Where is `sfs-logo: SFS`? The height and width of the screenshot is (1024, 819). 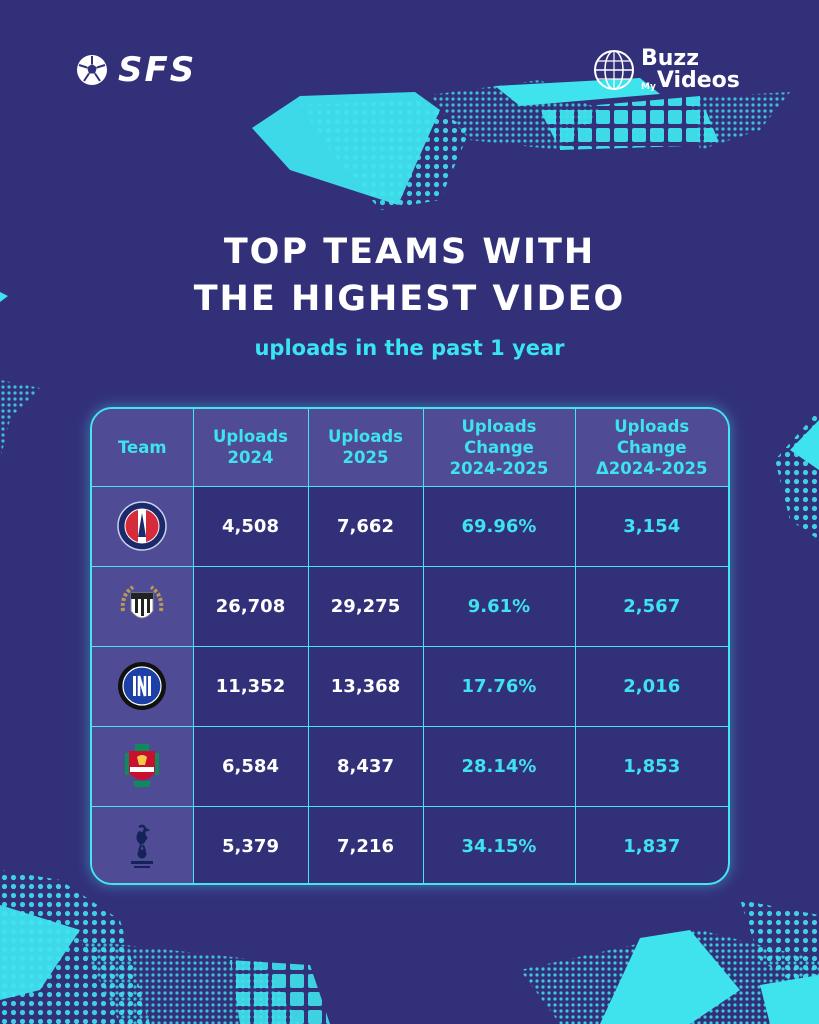 sfs-logo: SFS is located at coordinates (136, 70).